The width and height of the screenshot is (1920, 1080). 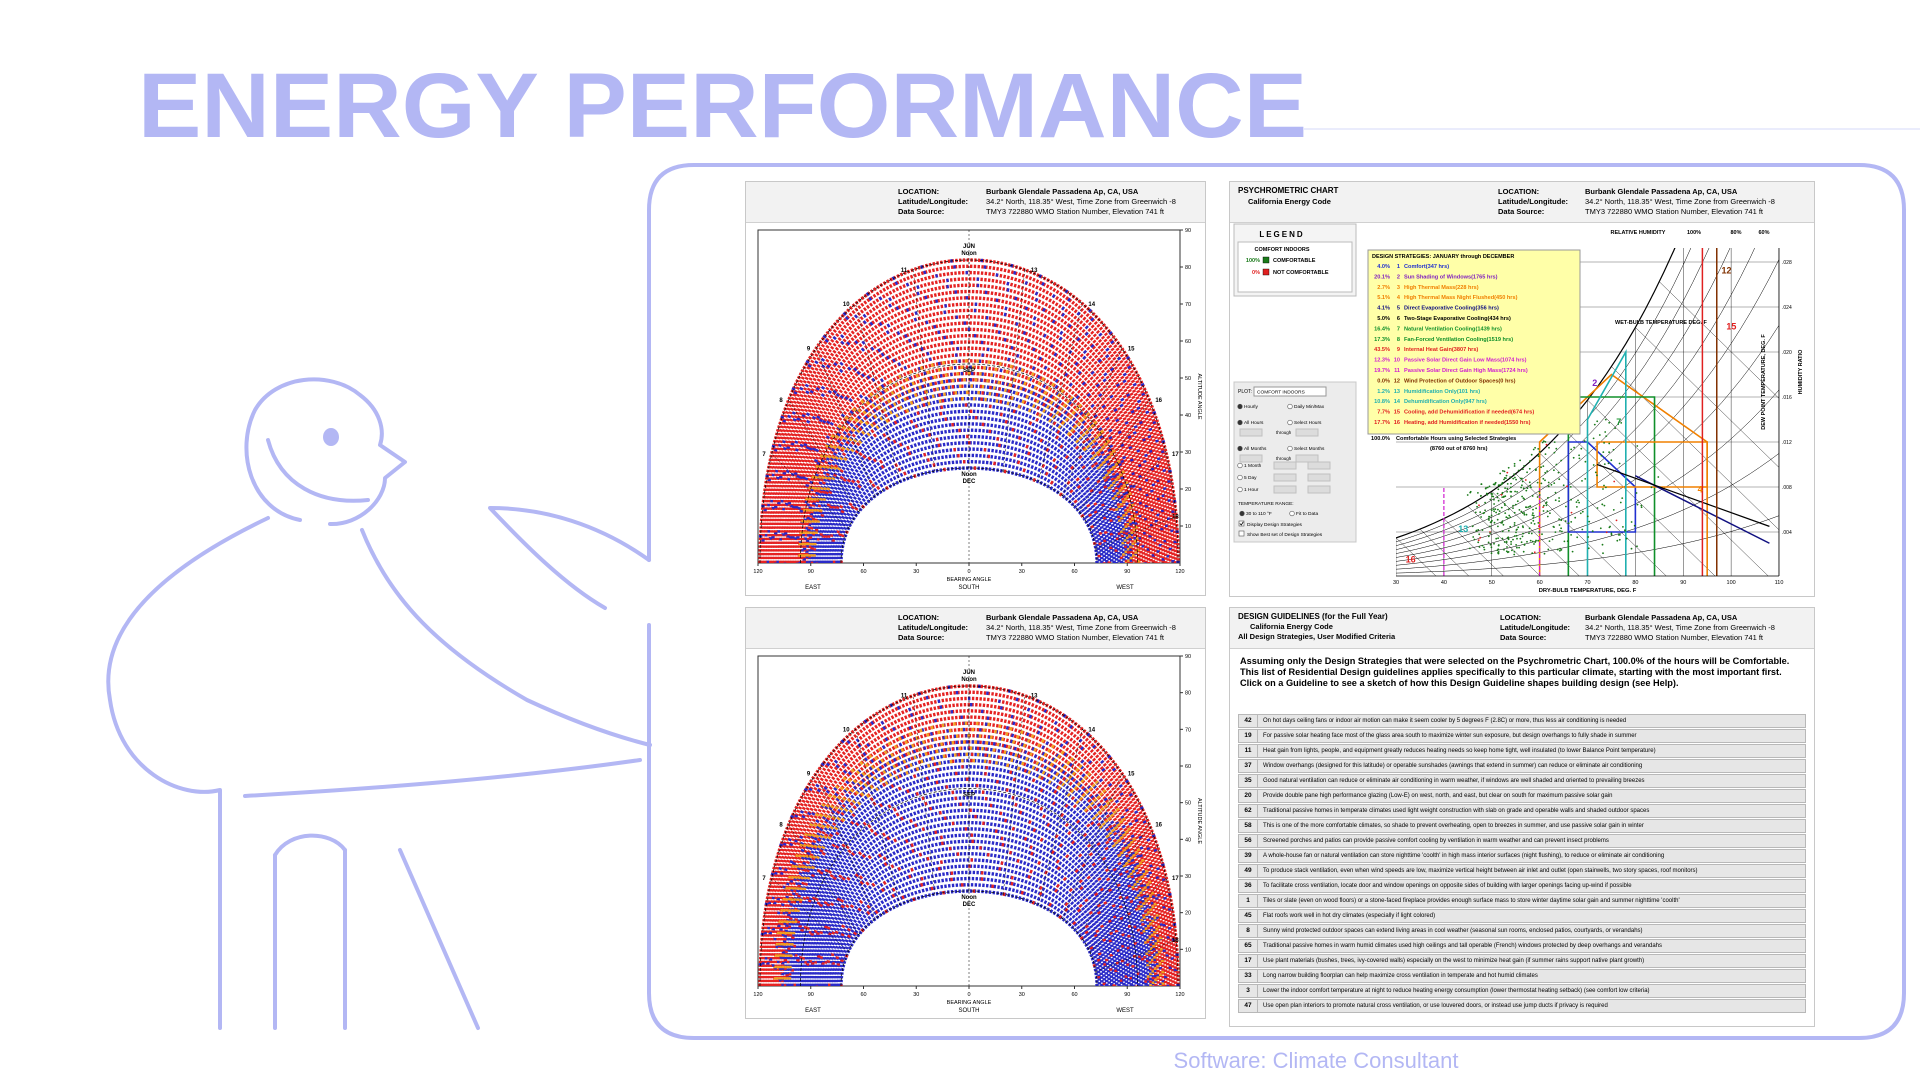 What do you see at coordinates (1535, 627) in the screenshot?
I see `location-label: Latitude/Longitude:` at bounding box center [1535, 627].